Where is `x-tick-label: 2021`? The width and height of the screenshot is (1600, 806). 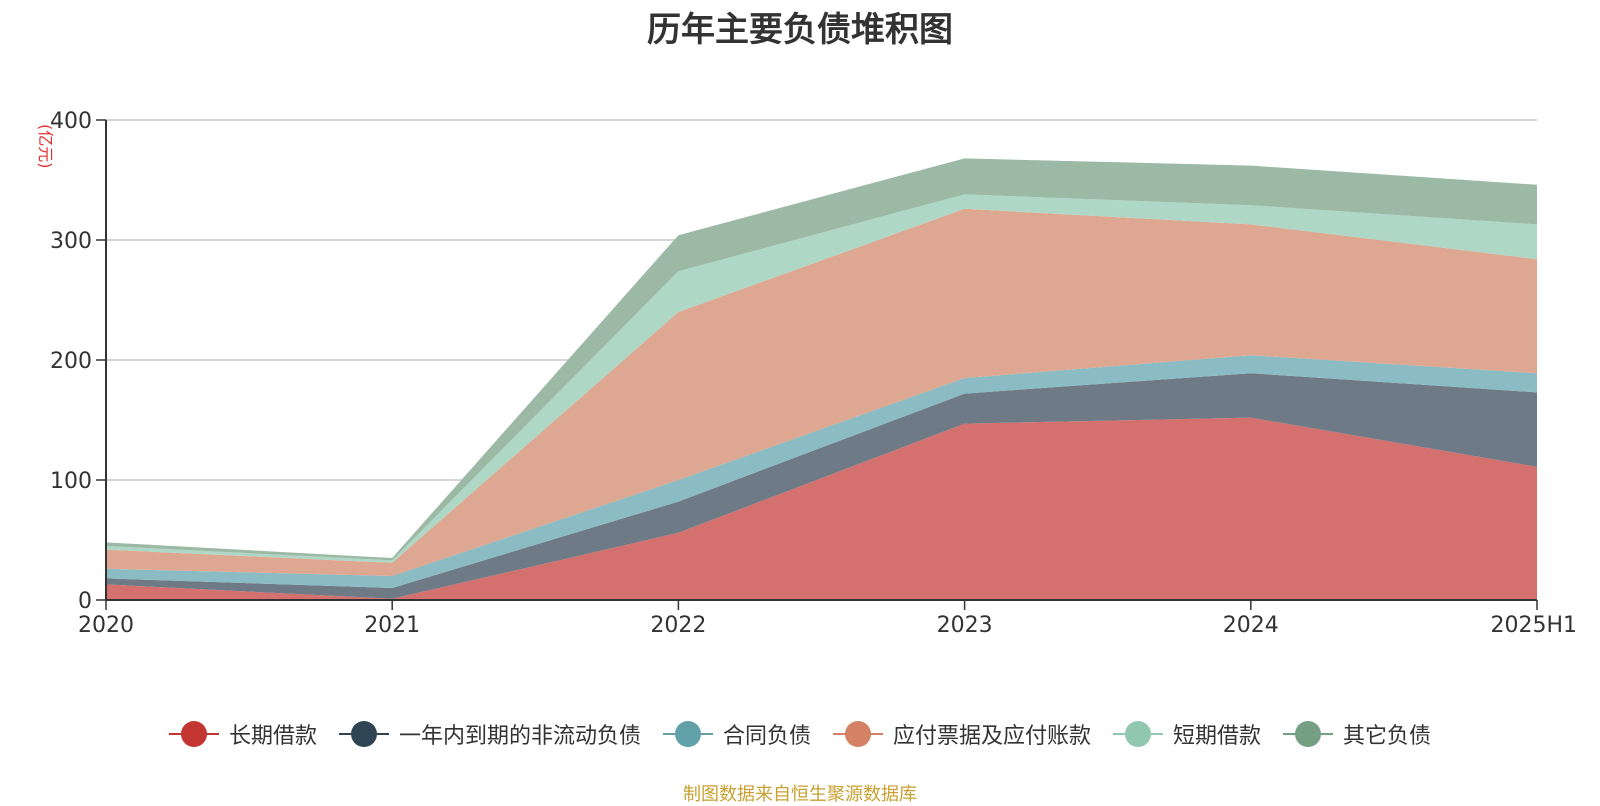
x-tick-label: 2021 is located at coordinates (392, 625).